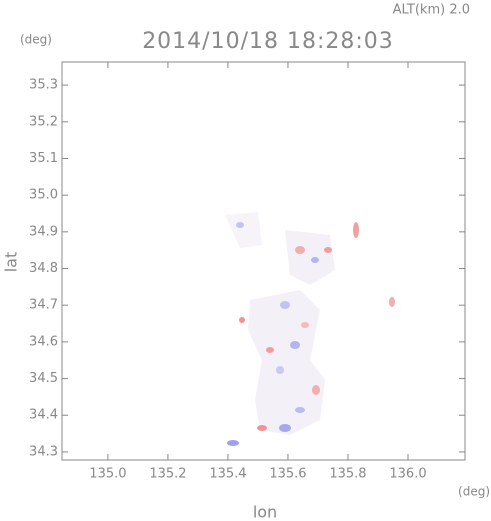 The height and width of the screenshot is (521, 491). I want to click on y-tick-label: 34.3, so click(43, 451).